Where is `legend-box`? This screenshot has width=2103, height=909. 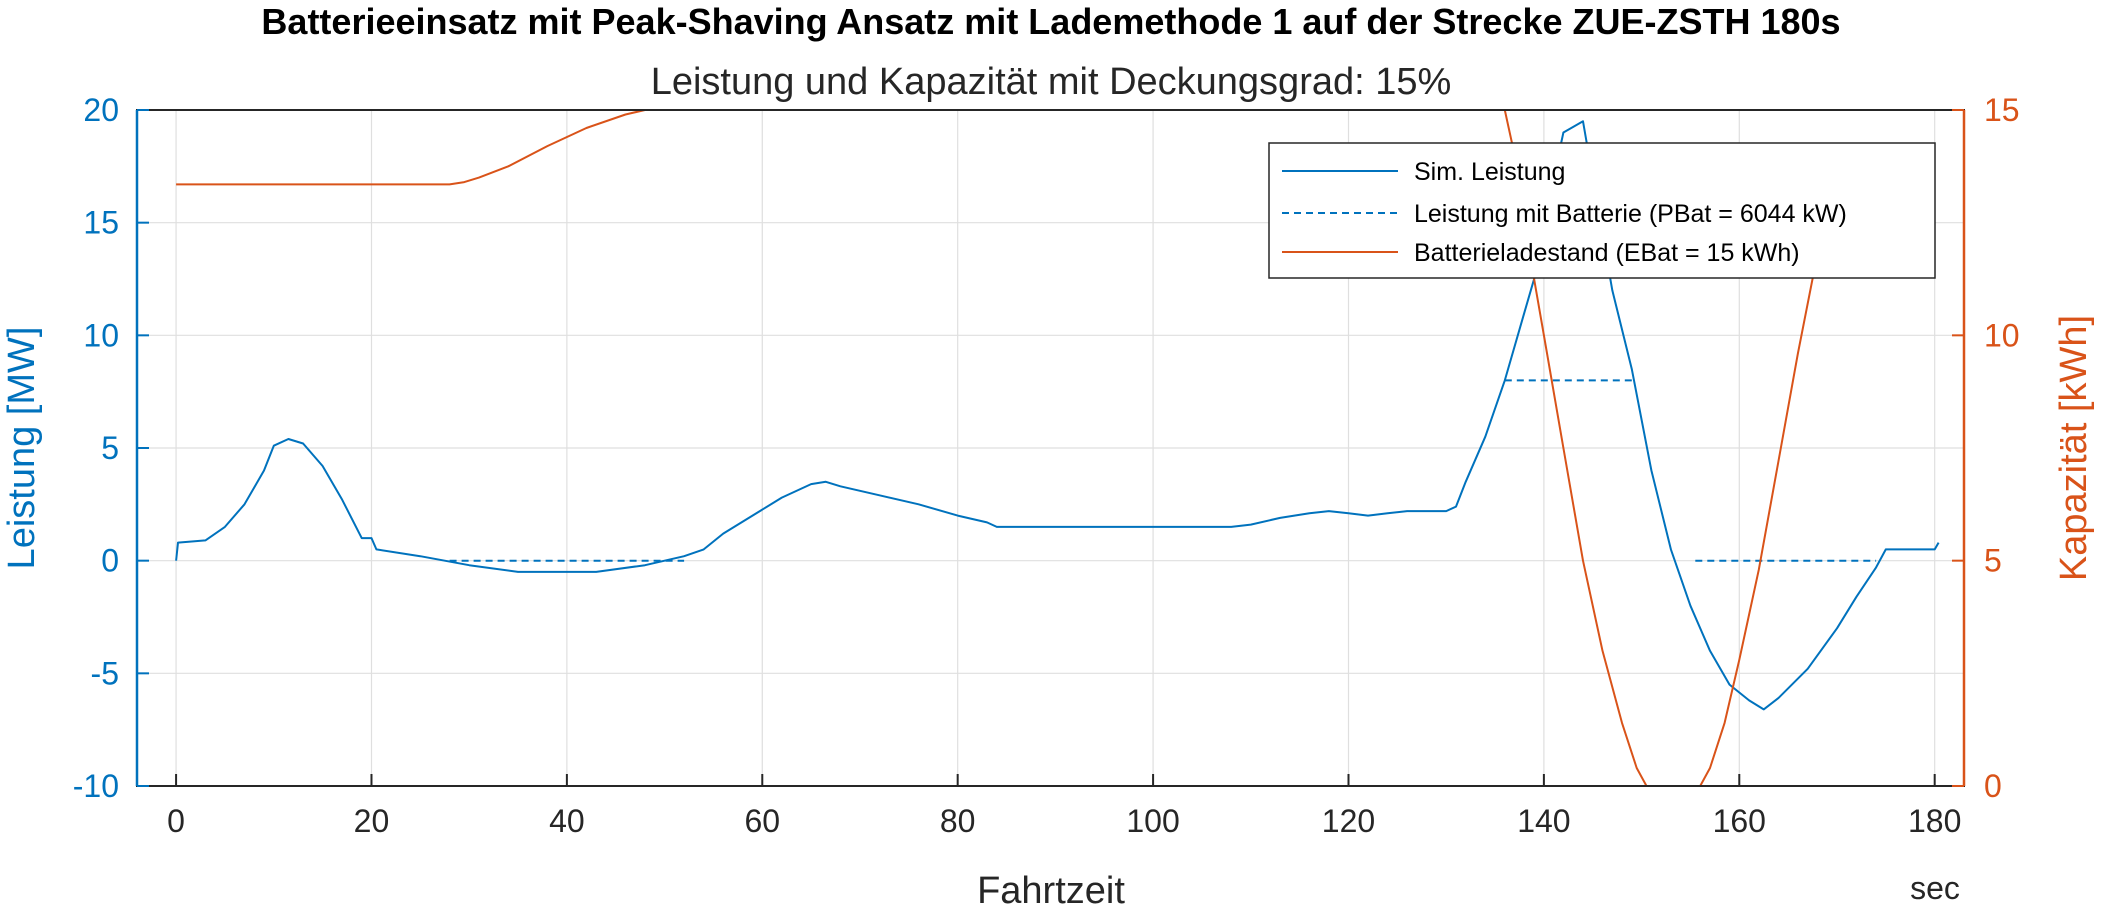 legend-box is located at coordinates (1602, 210).